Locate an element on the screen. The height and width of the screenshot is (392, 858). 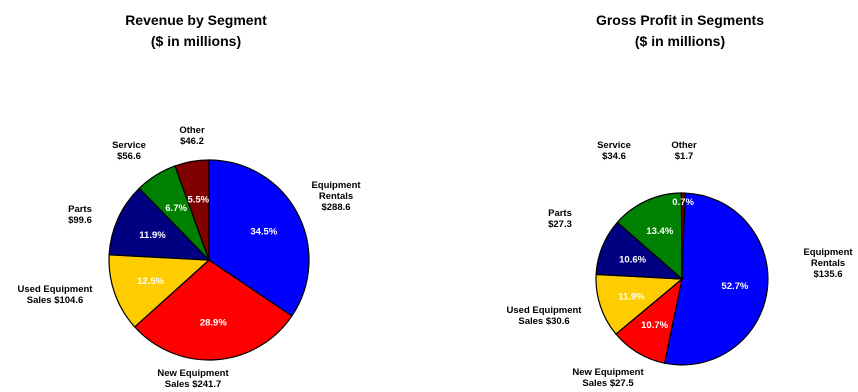
gross-profit-chart-subtitle: ($ in millions) is located at coordinates (680, 41).